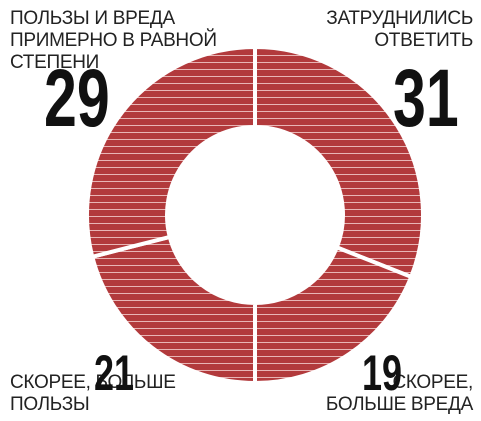 The image size is (481, 421). What do you see at coordinates (382, 373) in the screenshot?
I see `value-label: 19` at bounding box center [382, 373].